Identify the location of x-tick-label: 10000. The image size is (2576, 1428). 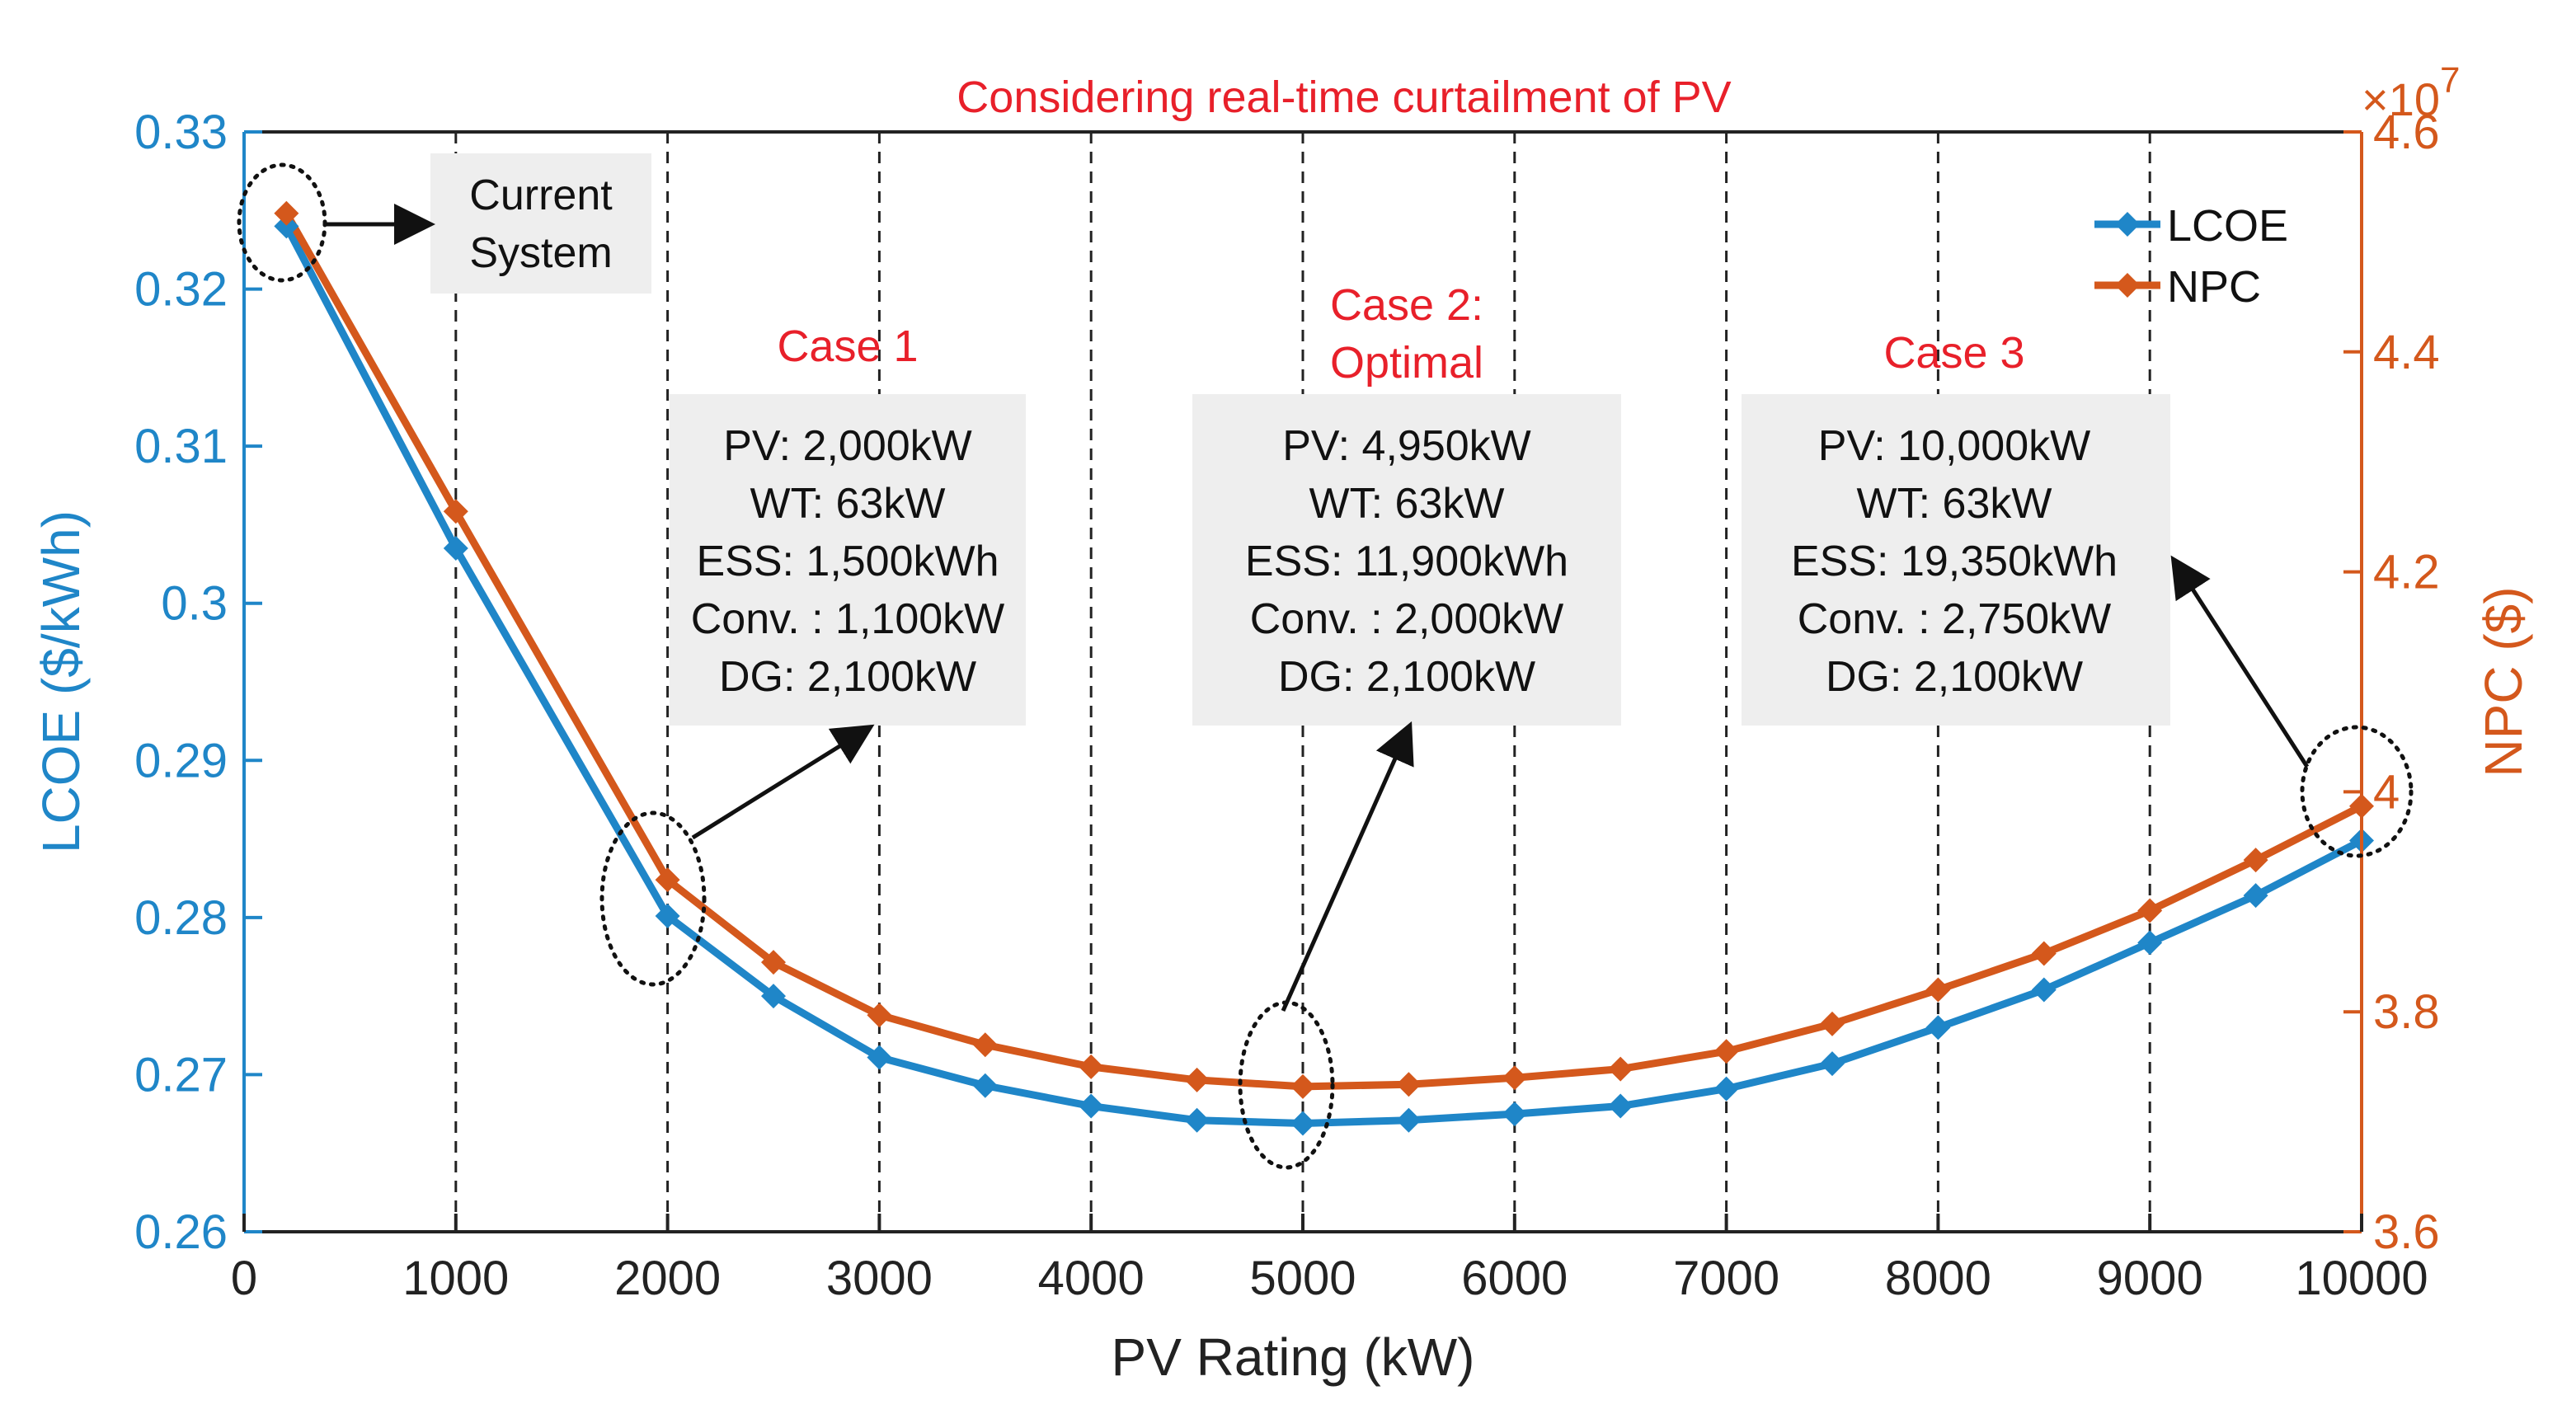
(2361, 1278).